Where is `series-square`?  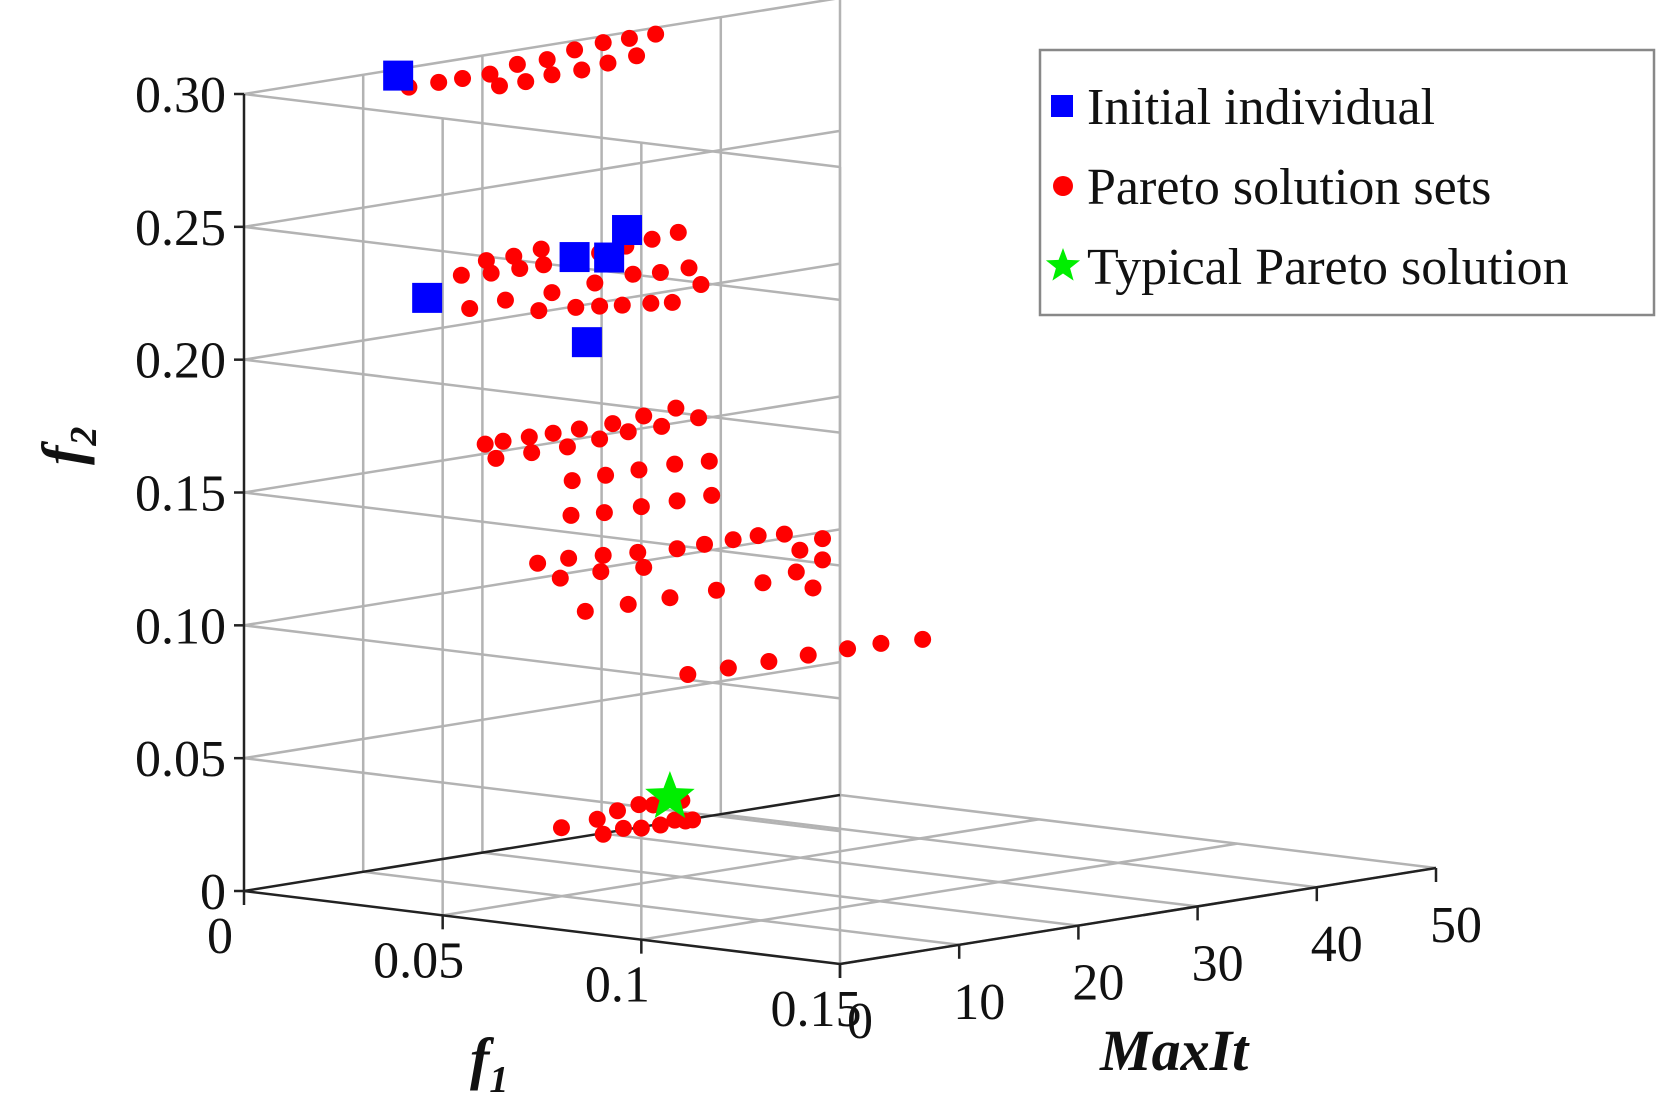
series-square is located at coordinates (513, 209).